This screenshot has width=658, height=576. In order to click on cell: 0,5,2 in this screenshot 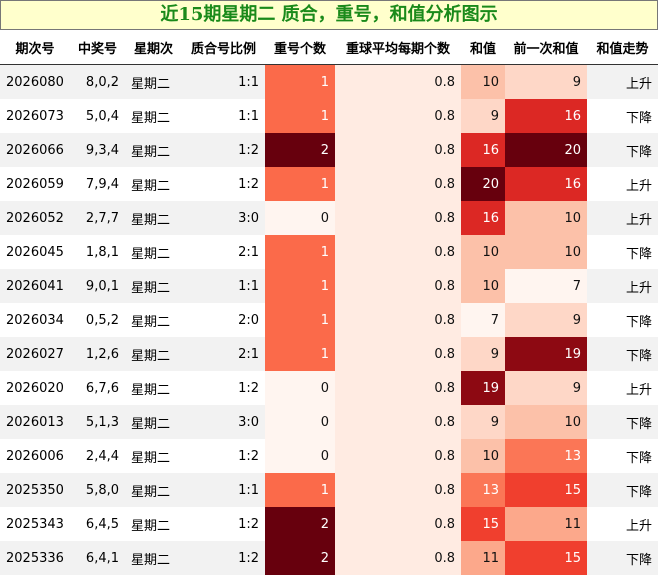, I will do `click(97, 320)`.